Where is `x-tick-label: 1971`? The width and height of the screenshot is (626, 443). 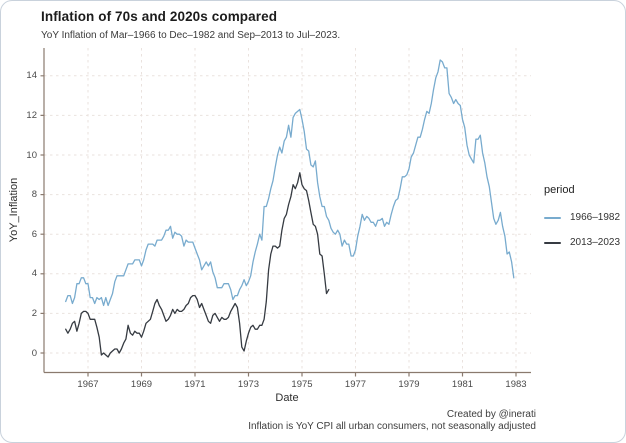 x-tick-label: 1971 is located at coordinates (195, 384).